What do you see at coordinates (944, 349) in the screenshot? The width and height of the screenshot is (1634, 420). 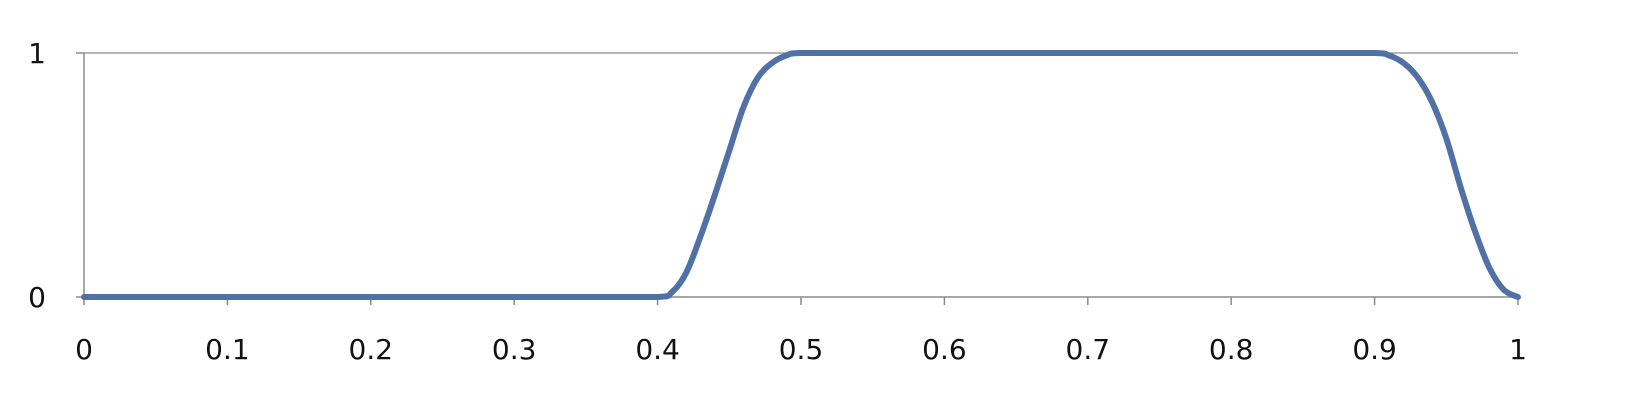 I see `x-tick-label: 0.6` at bounding box center [944, 349].